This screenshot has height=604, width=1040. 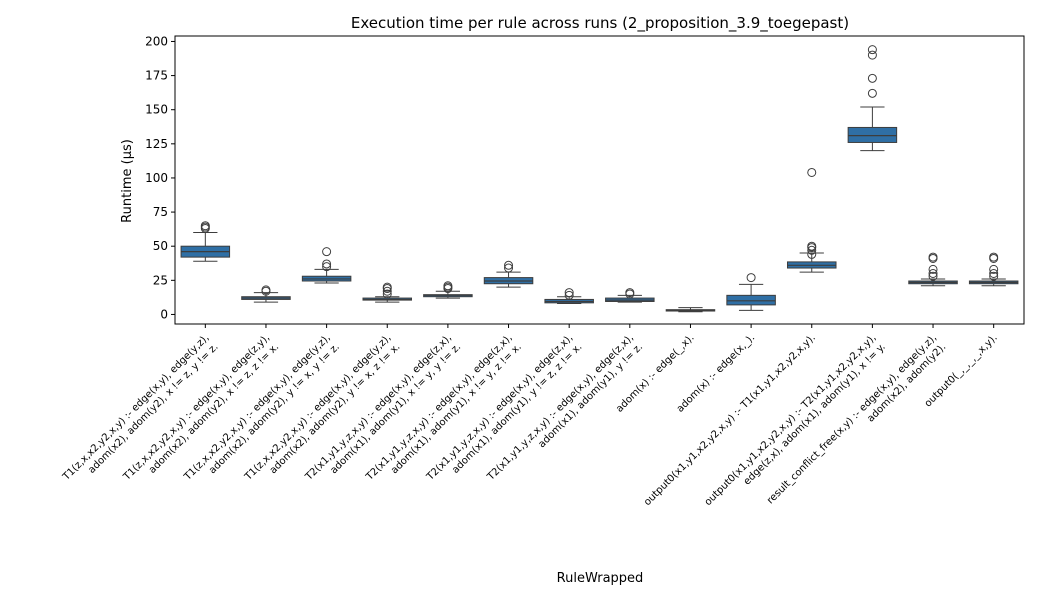 I want to click on y-tick-label-0: 0, so click(x=164, y=314).